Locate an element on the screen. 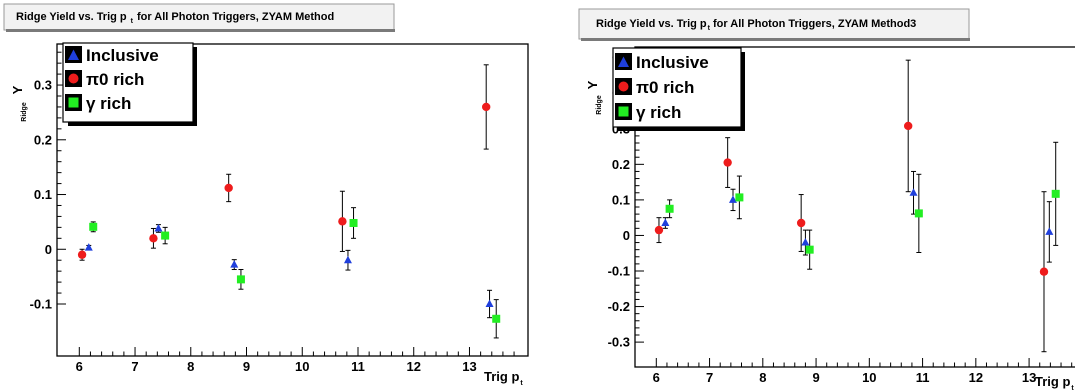  y-tick-label: 0.3 is located at coordinates (43, 85).